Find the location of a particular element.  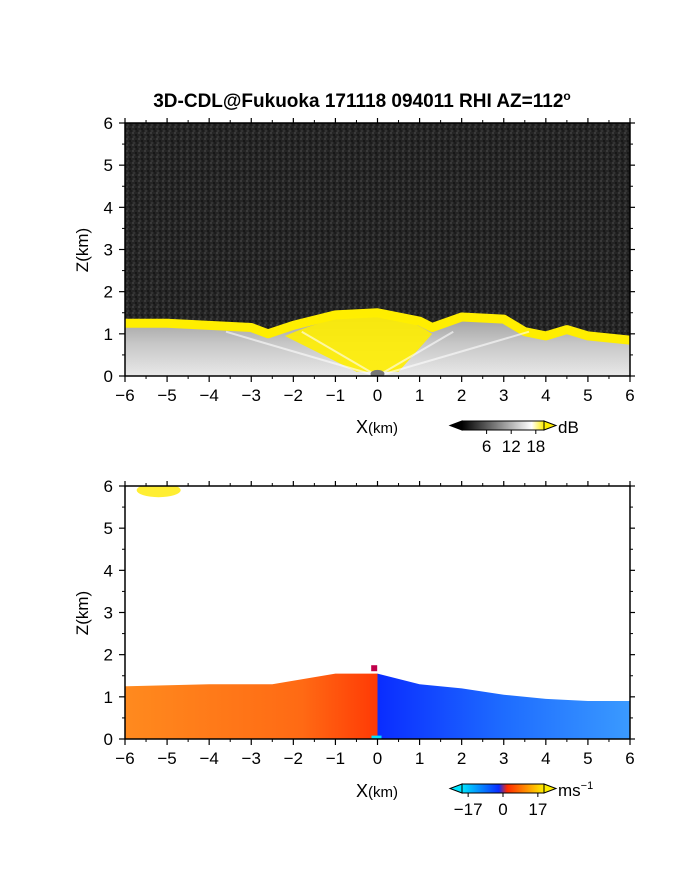

near-range-cyan is located at coordinates (376, 737).